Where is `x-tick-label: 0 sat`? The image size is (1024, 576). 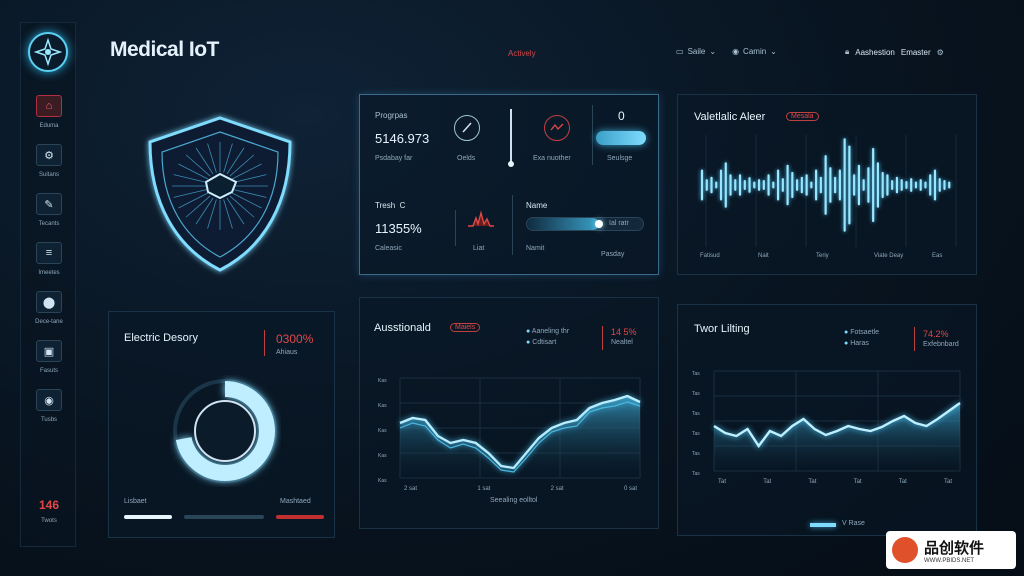
x-tick-label: 0 sat is located at coordinates (630, 489).